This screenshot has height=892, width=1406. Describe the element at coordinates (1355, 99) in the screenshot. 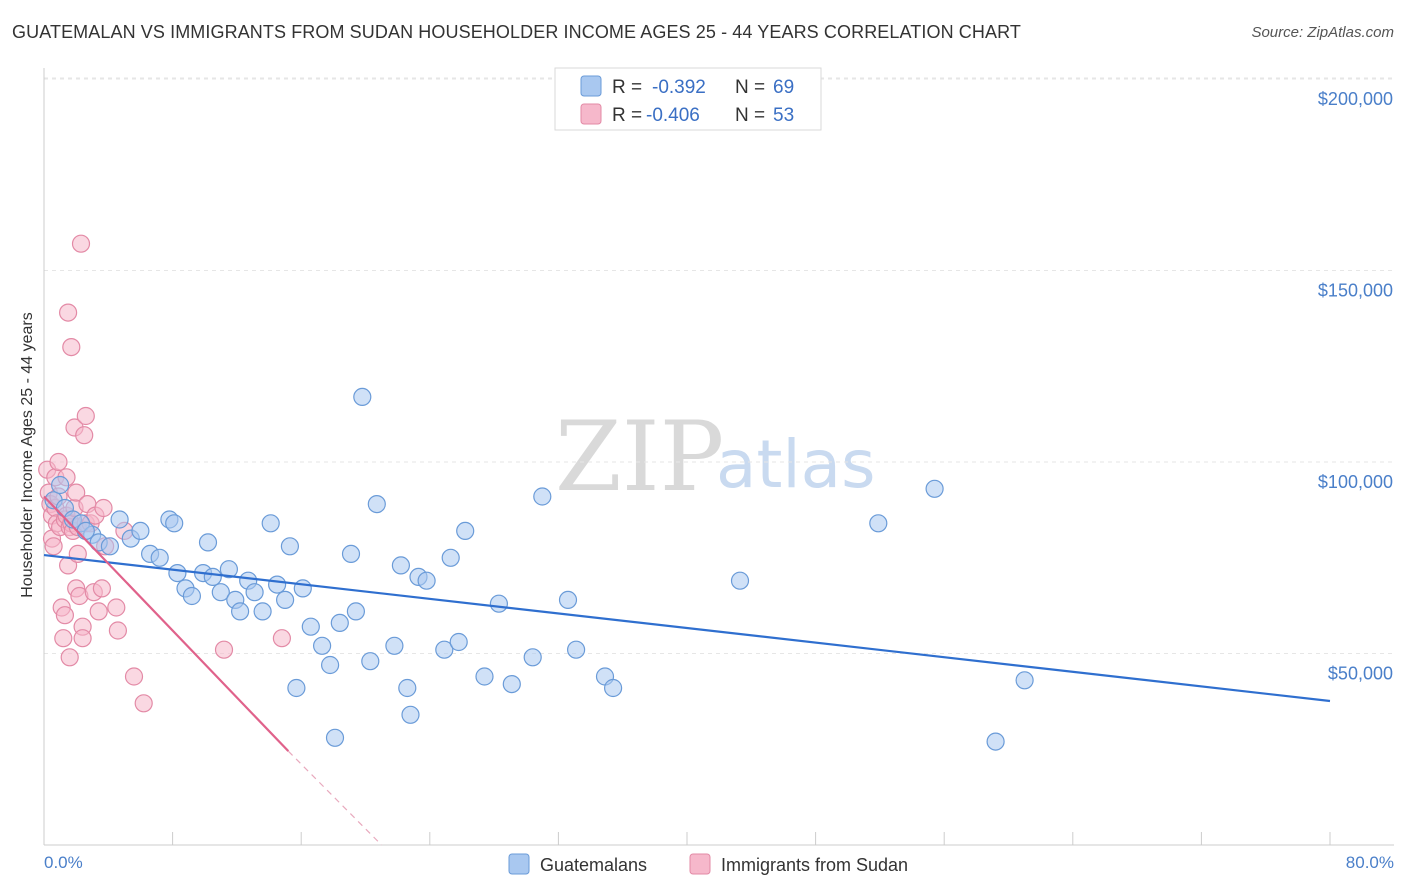

I see `y-tick-label-200000: $200,000` at that location.